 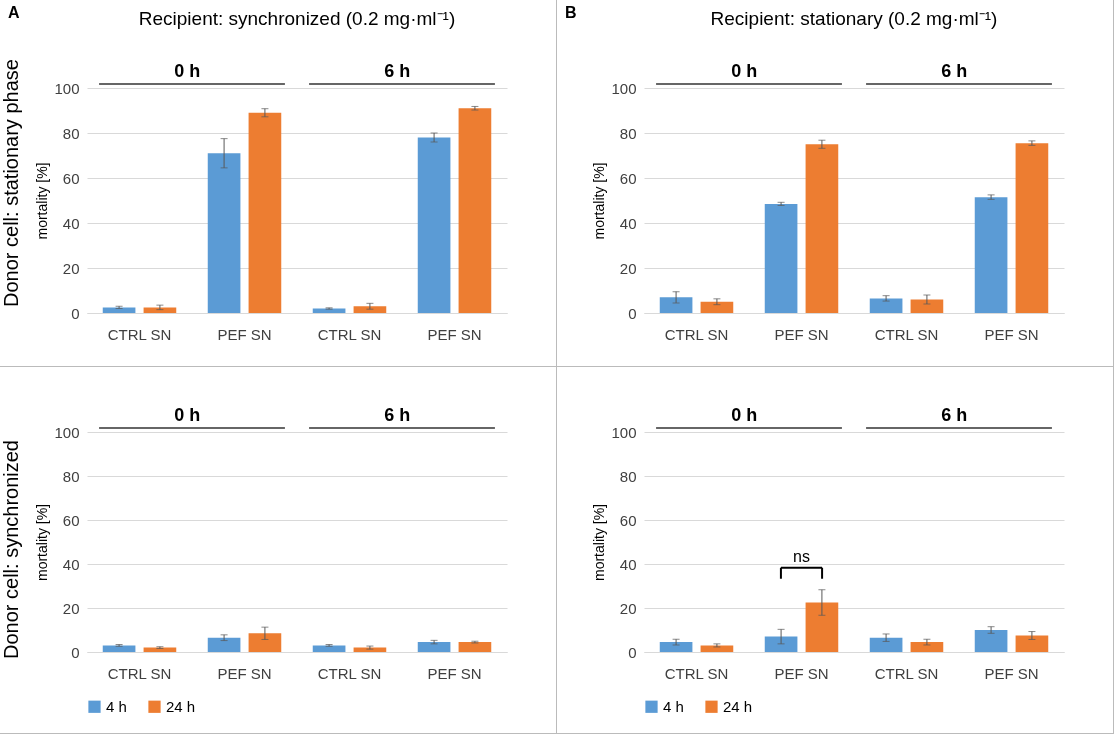 I want to click on text: Donor cell: synchronized, so click(x=11, y=550).